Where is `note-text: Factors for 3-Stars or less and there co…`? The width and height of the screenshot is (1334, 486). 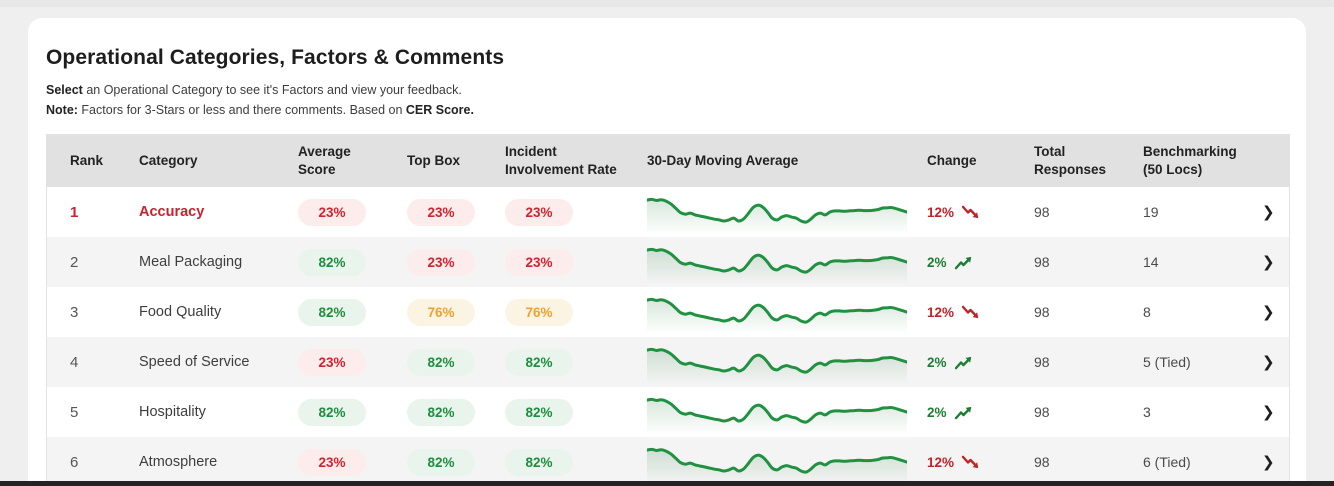
note-text: Factors for 3-Stars or less and there co… is located at coordinates (241, 110).